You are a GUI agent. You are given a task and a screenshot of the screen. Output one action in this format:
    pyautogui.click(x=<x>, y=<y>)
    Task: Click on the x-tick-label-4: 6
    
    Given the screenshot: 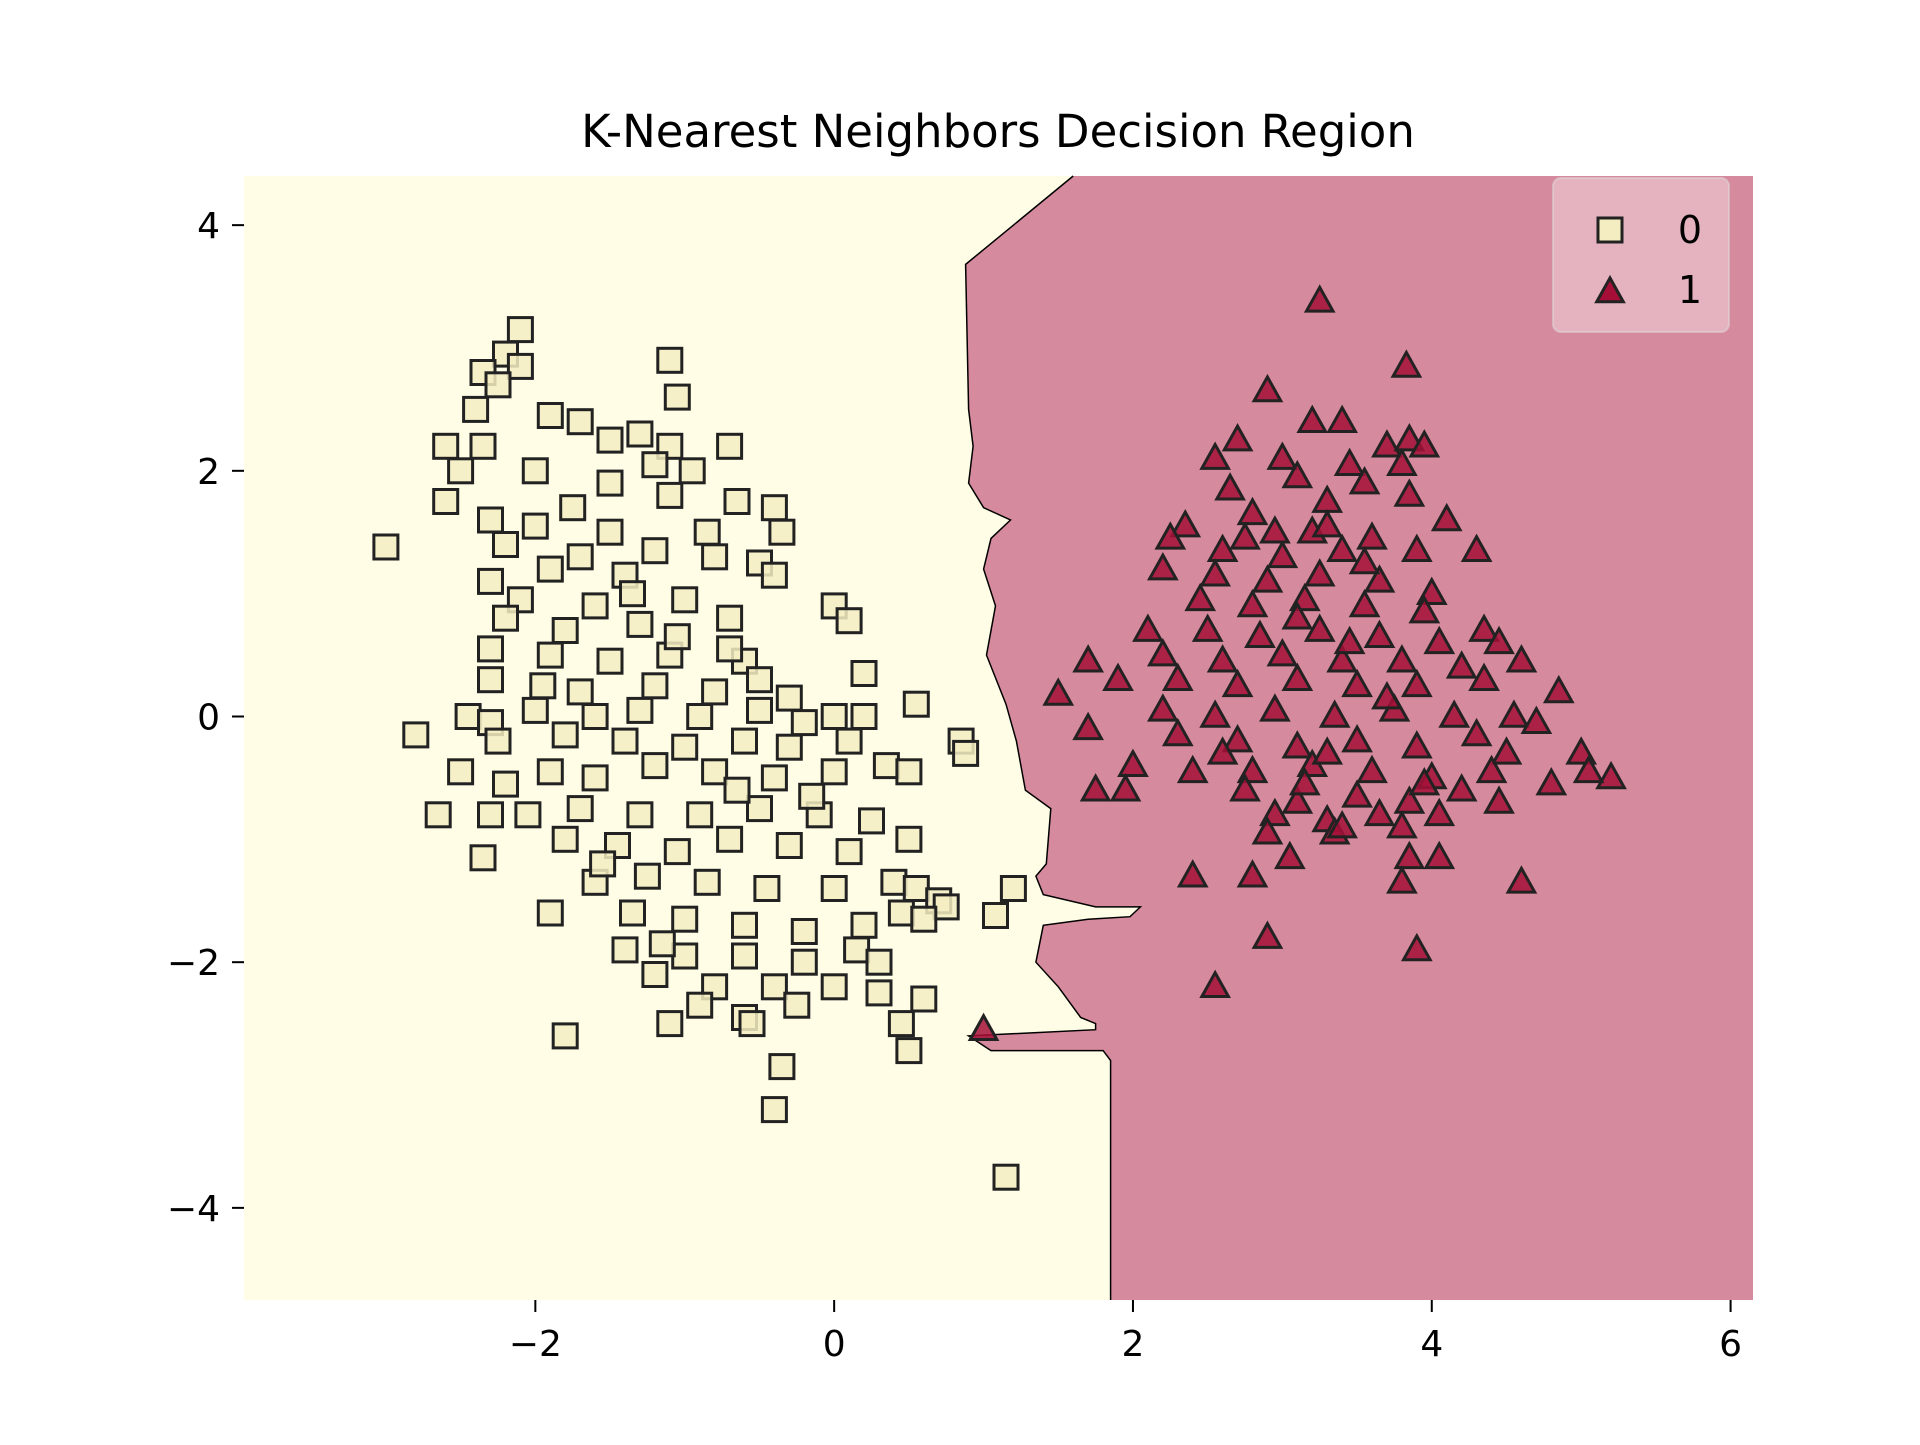 What is the action you would take?
    pyautogui.click(x=1730, y=1344)
    